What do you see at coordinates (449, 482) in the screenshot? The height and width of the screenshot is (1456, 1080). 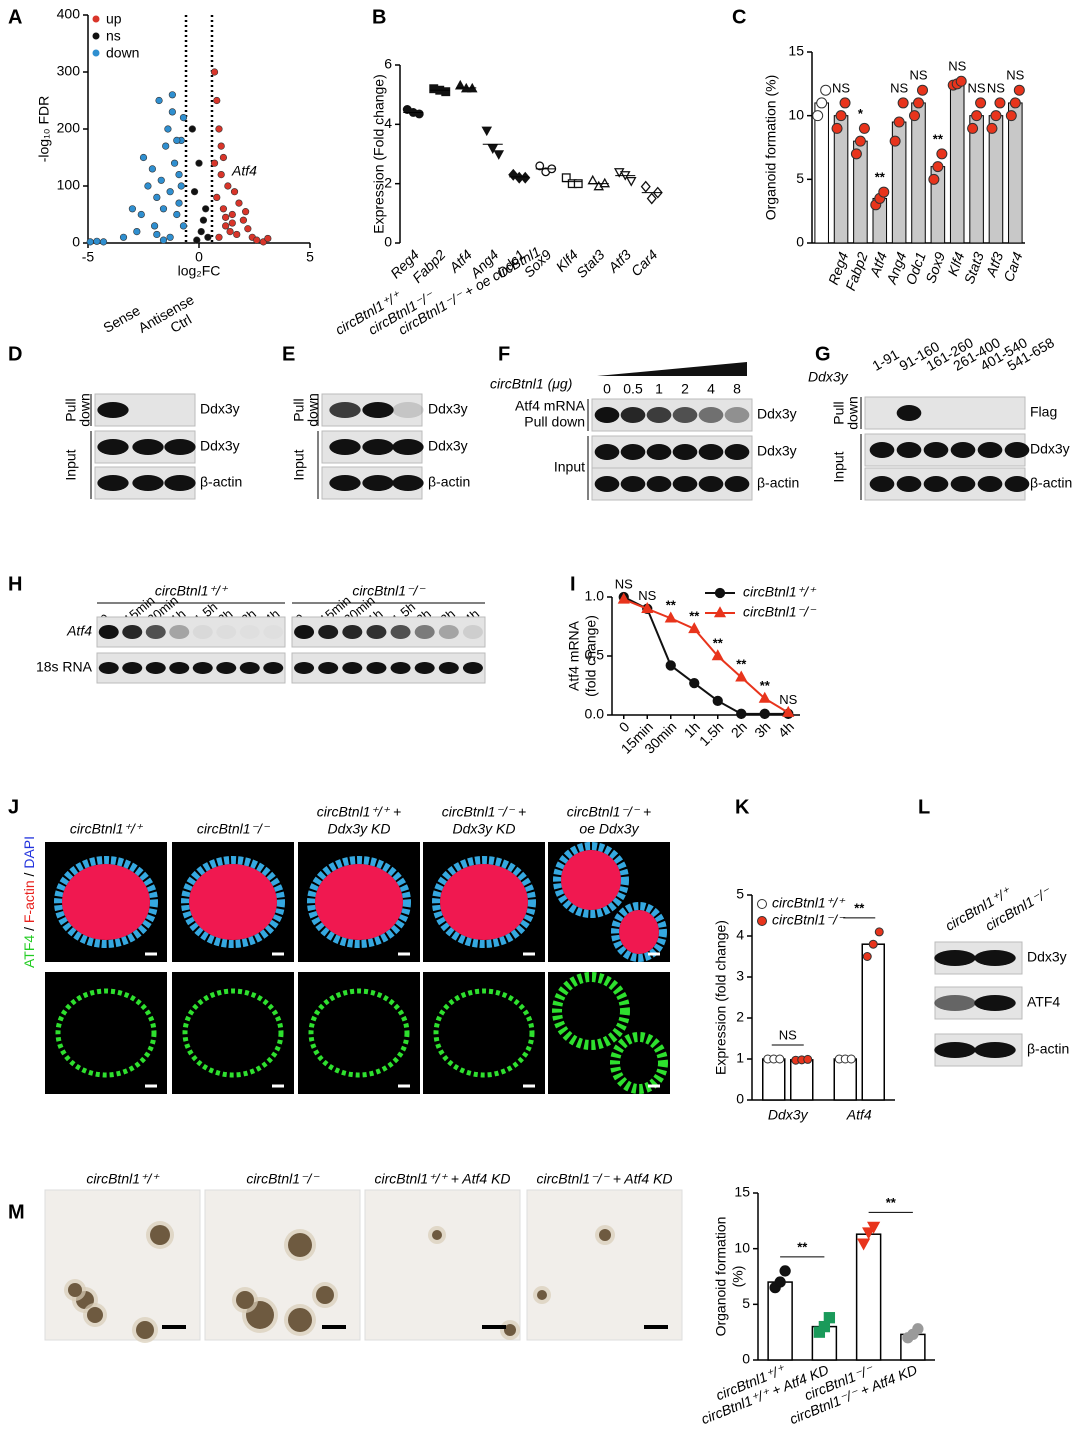 I see `protein-label: β-actin` at bounding box center [449, 482].